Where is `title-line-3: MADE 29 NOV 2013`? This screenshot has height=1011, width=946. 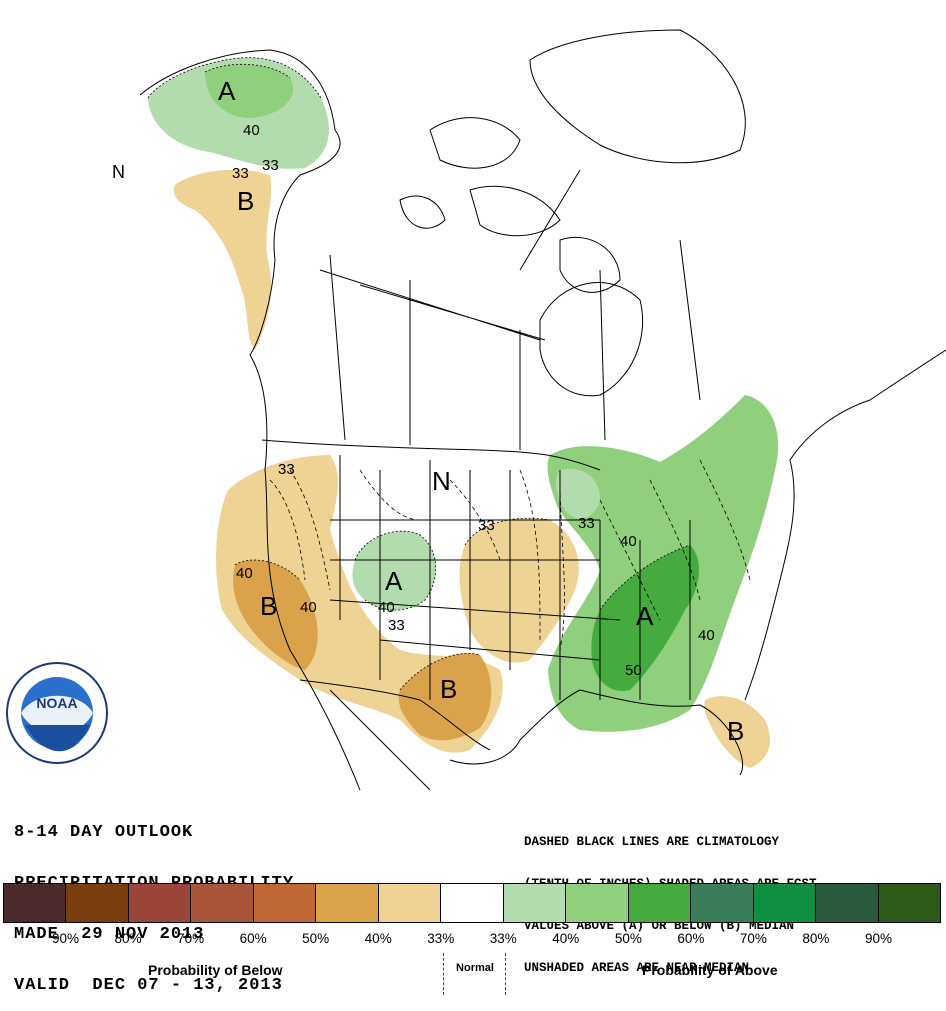
title-line-3: MADE 29 NOV 2013 is located at coordinates (109, 934).